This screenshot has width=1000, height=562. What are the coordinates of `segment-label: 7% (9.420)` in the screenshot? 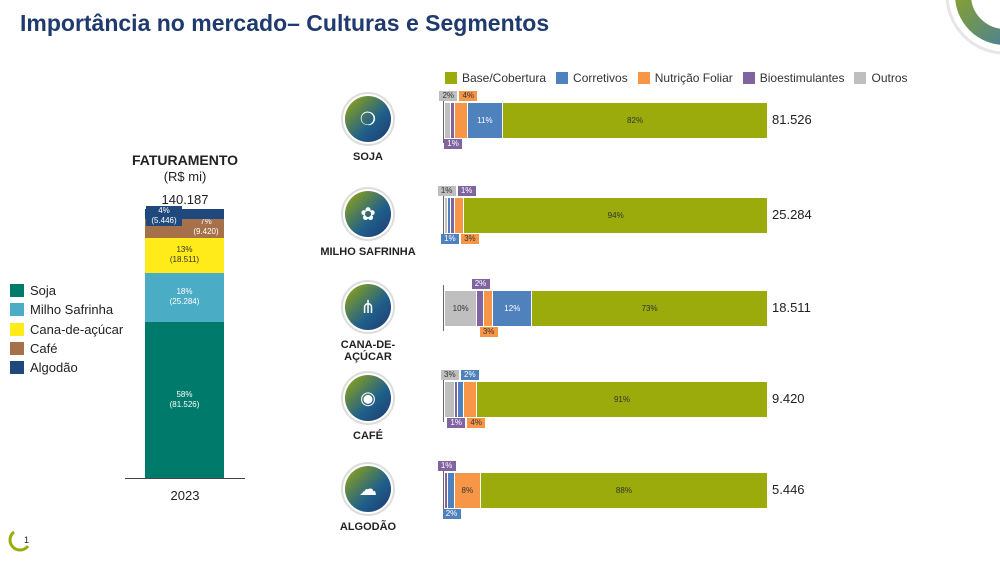 It's located at (206, 227).